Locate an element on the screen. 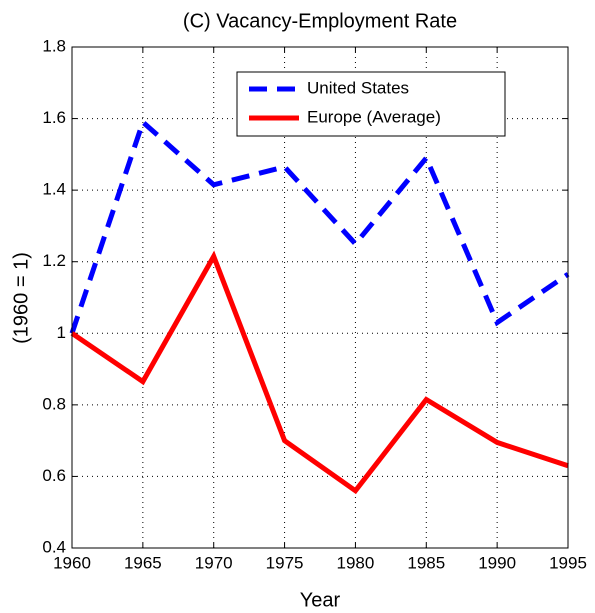 This screenshot has width=595, height=613. legend-label: United States is located at coordinates (358, 87).